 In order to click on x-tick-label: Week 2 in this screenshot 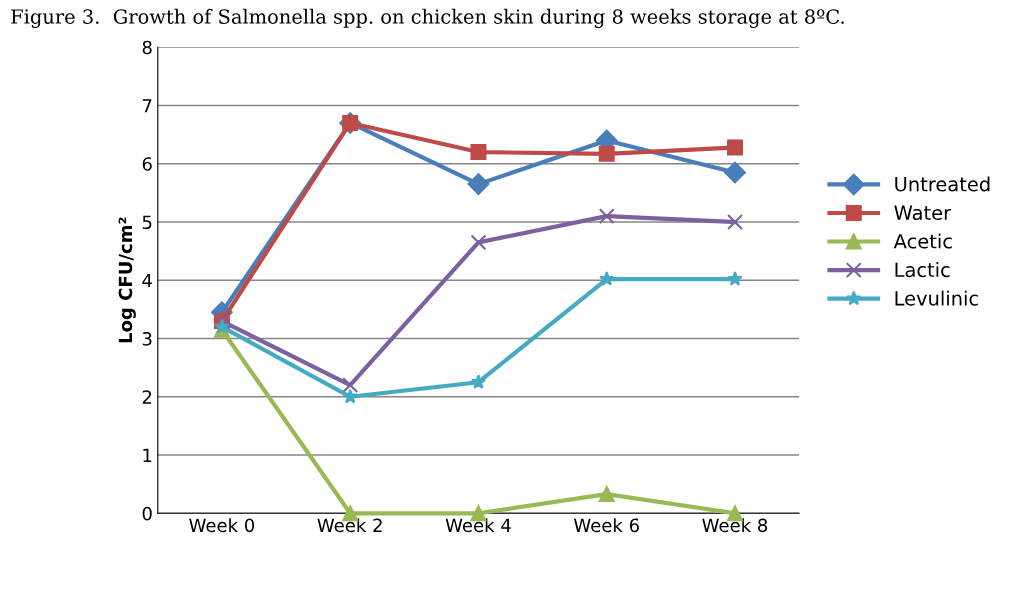, I will do `click(349, 525)`.